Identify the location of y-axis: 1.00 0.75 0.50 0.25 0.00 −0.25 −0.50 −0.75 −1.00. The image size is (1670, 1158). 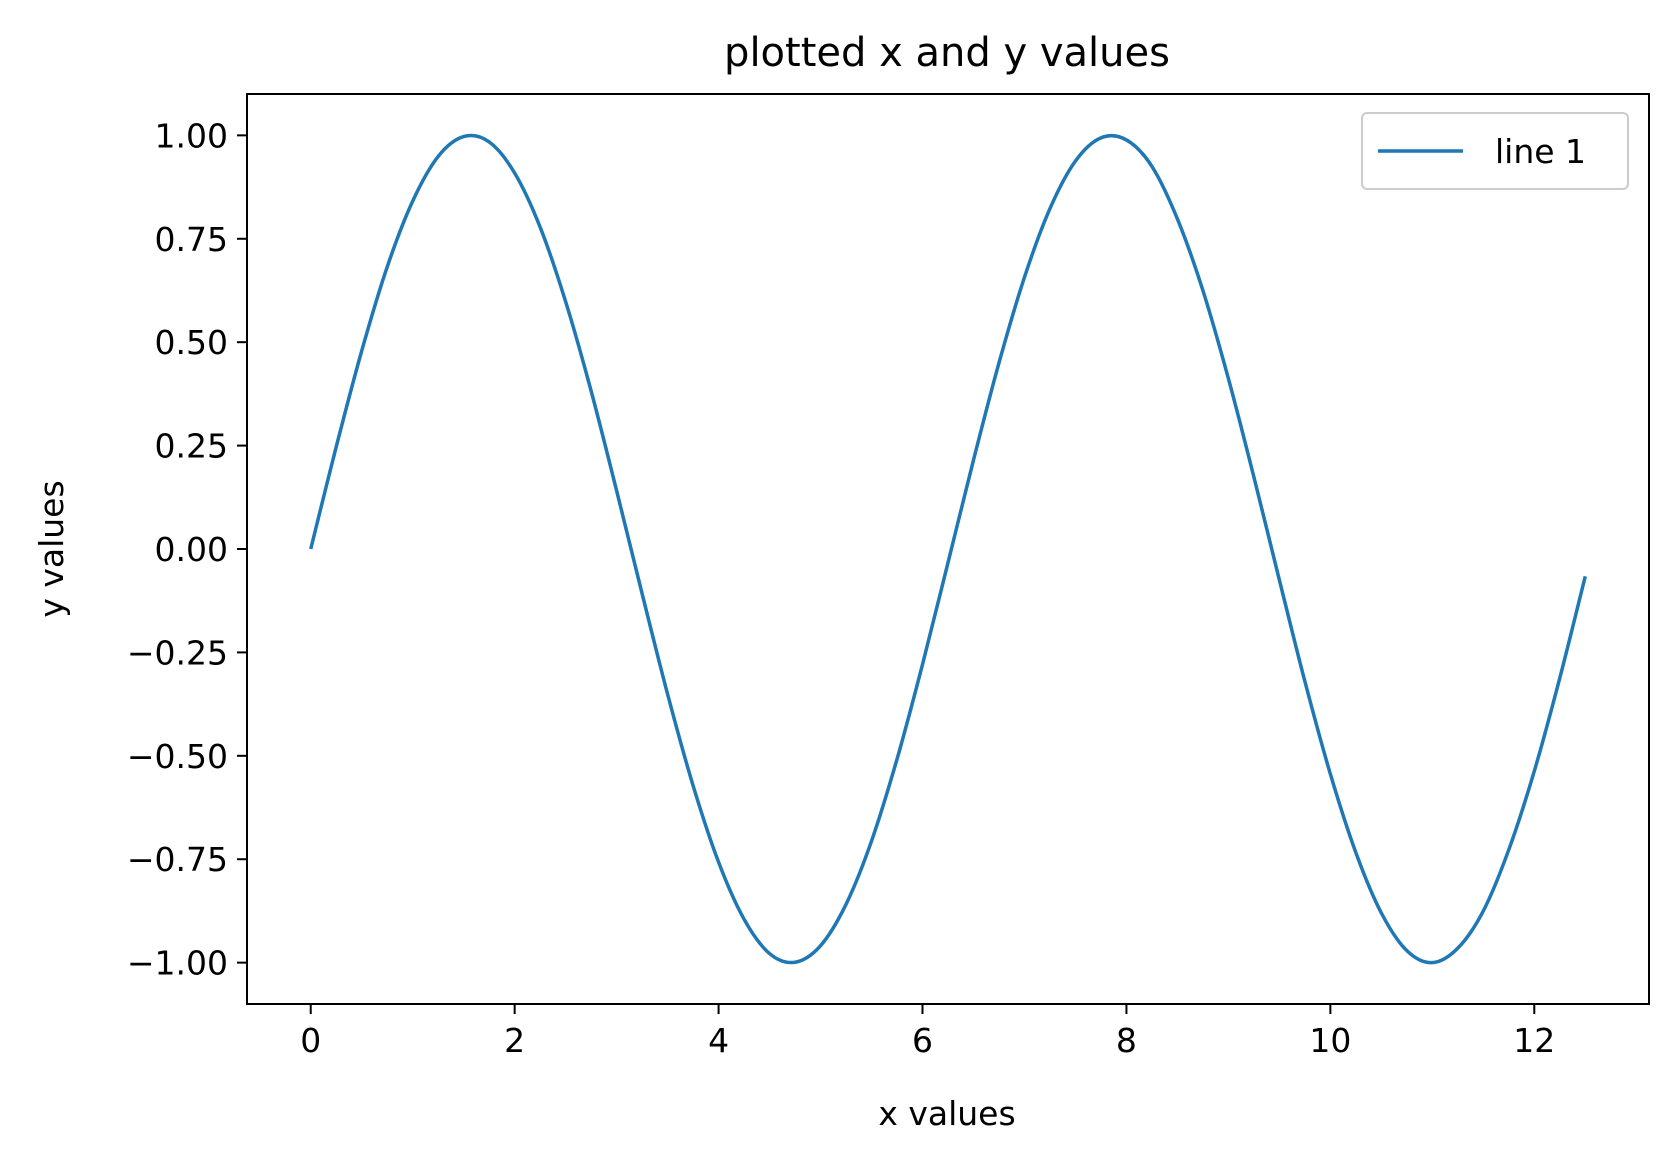
(187, 549).